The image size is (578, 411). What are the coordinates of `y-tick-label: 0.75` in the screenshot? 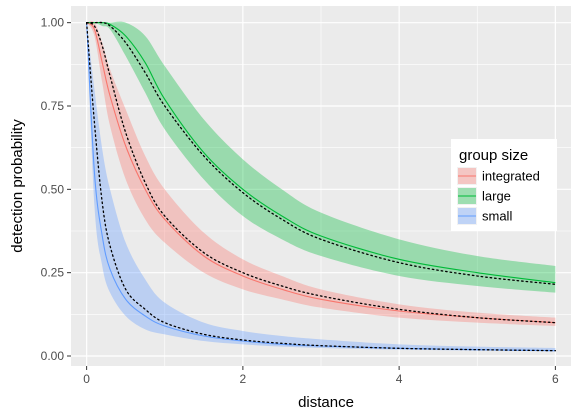 It's located at (53, 106).